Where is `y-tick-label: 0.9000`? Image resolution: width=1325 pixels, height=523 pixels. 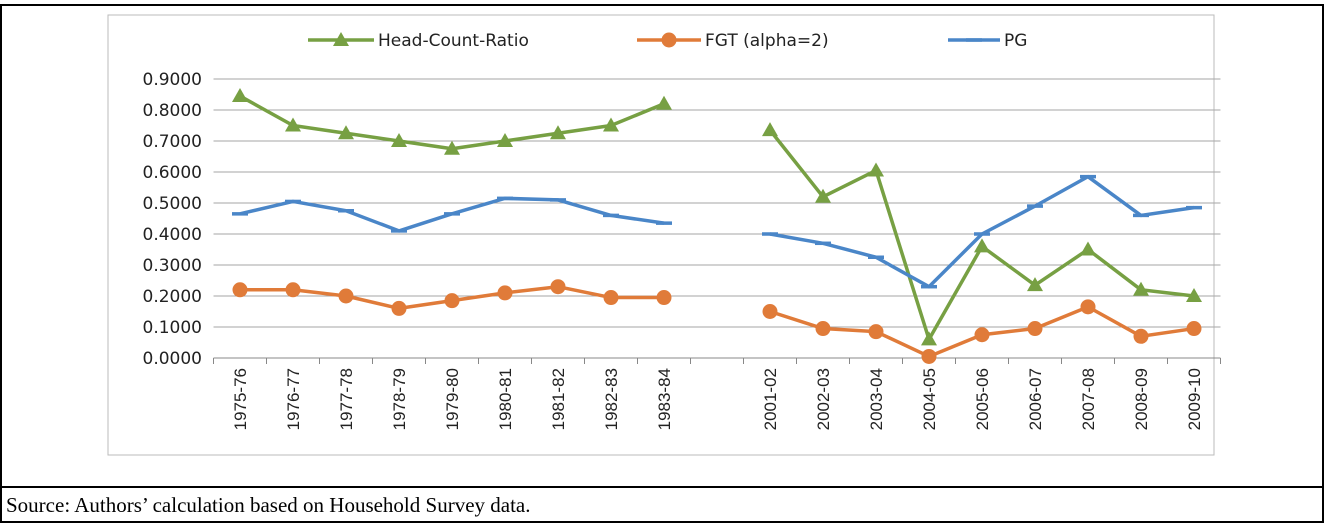
y-tick-label: 0.9000 is located at coordinates (172, 80).